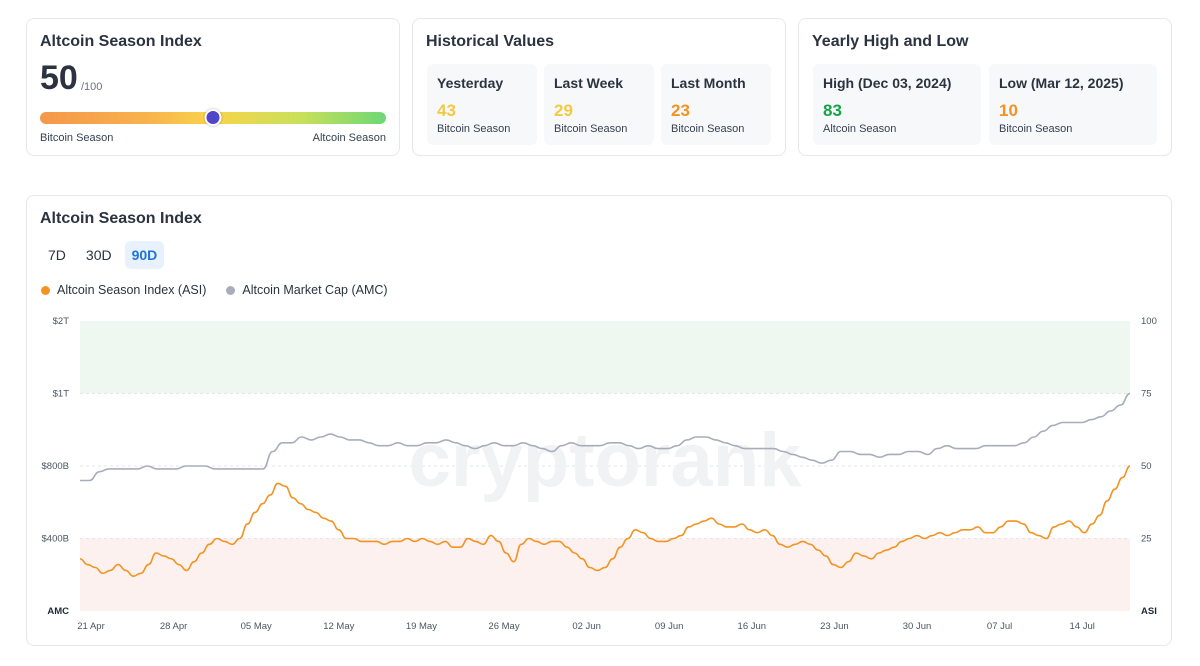  I want to click on gauge-knob, so click(213, 117).